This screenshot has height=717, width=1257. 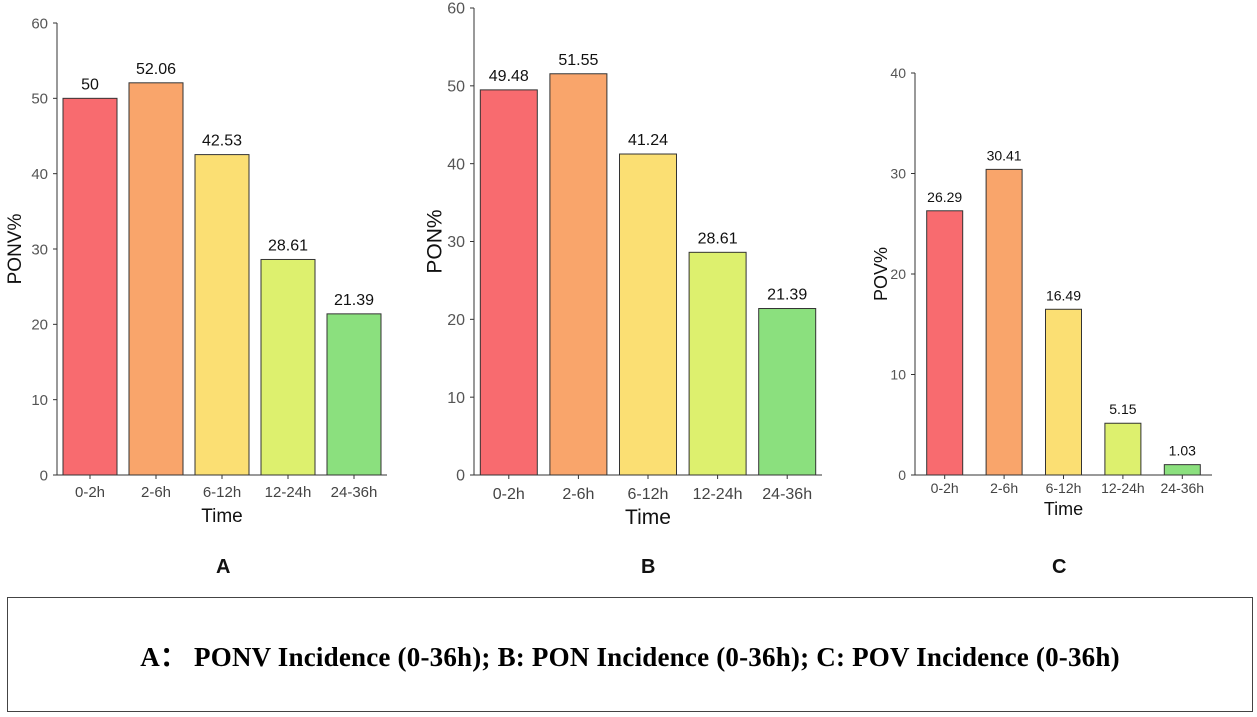 What do you see at coordinates (881, 274) in the screenshot?
I see `chart-c-y-axis-title: POV%` at bounding box center [881, 274].